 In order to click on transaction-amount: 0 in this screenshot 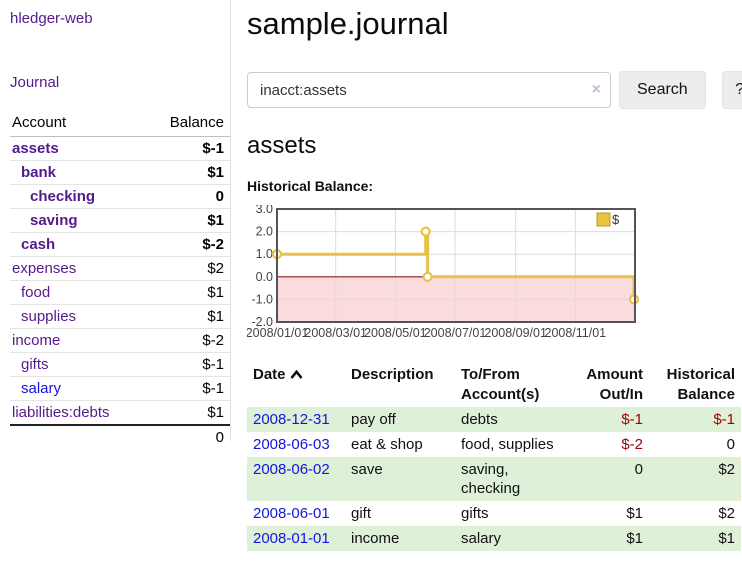, I will do `click(638, 469)`.